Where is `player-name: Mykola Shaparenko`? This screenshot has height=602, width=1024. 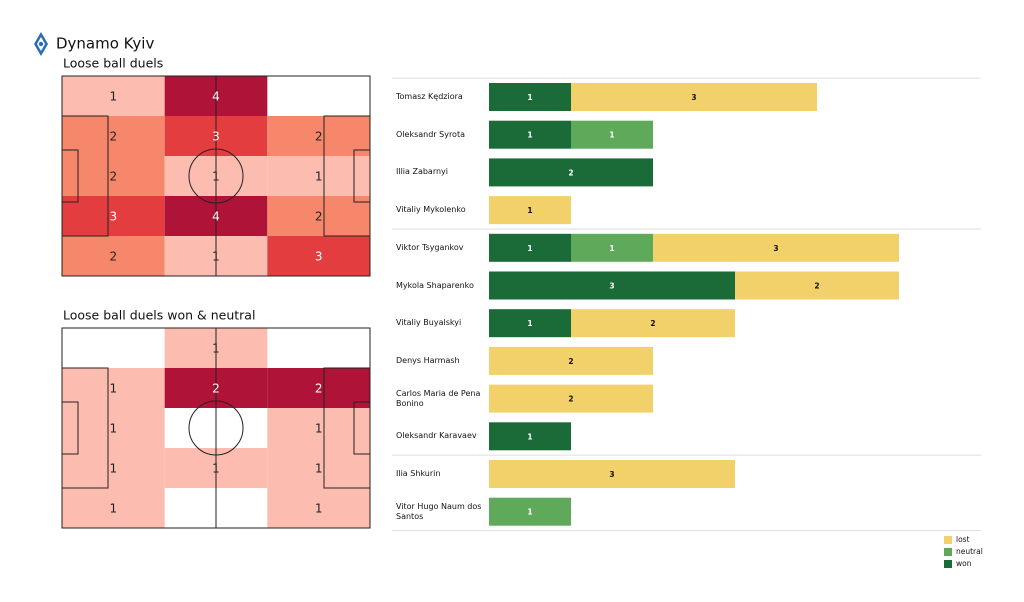 player-name: Mykola Shaparenko is located at coordinates (435, 285).